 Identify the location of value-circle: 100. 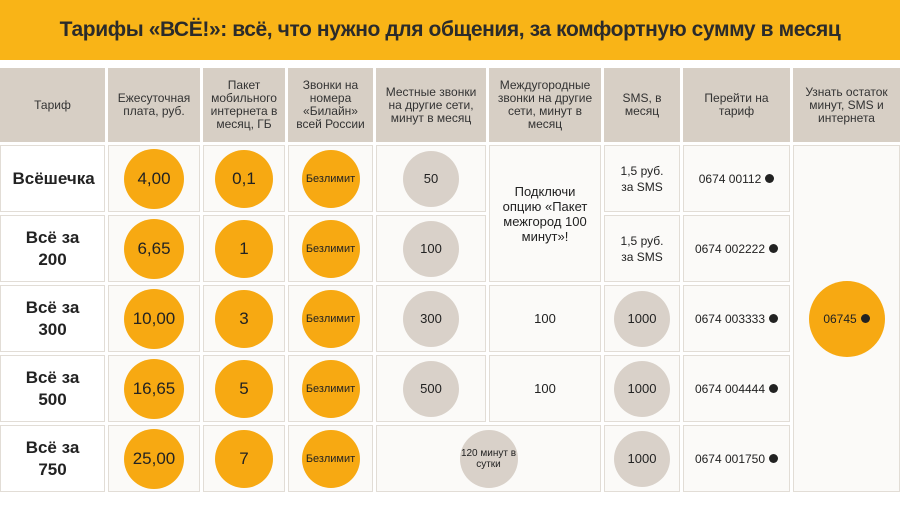
(431, 248).